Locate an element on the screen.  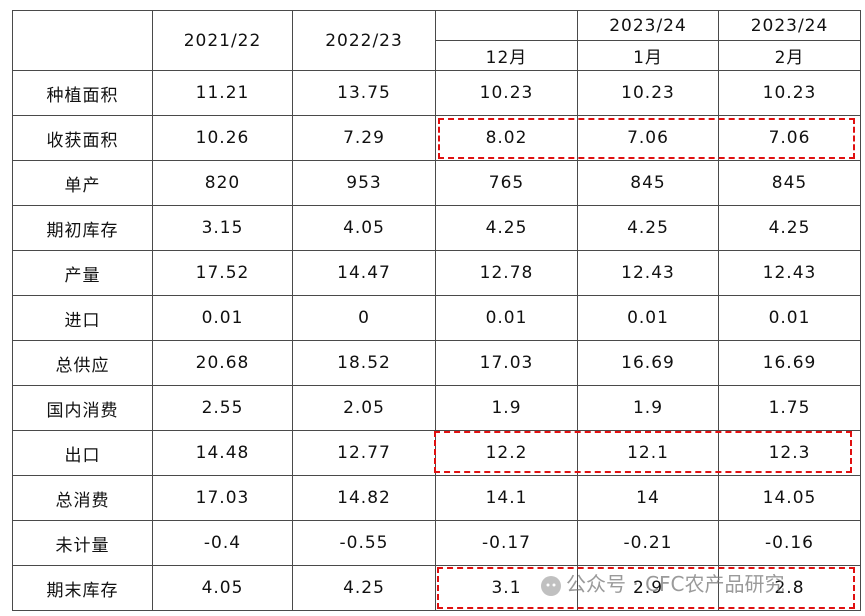
row-label: 总消费 is located at coordinates (82, 498).